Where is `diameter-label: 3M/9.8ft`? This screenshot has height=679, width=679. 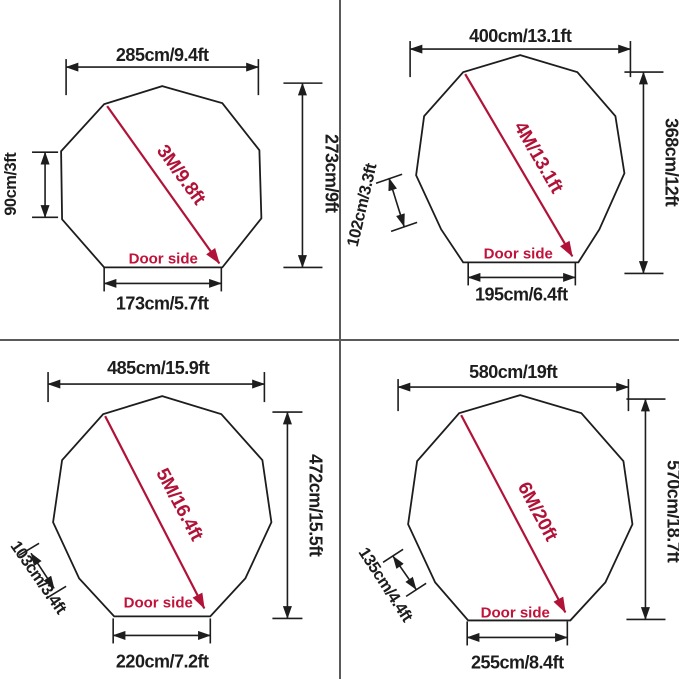 diameter-label: 3M/9.8ft is located at coordinates (181, 175).